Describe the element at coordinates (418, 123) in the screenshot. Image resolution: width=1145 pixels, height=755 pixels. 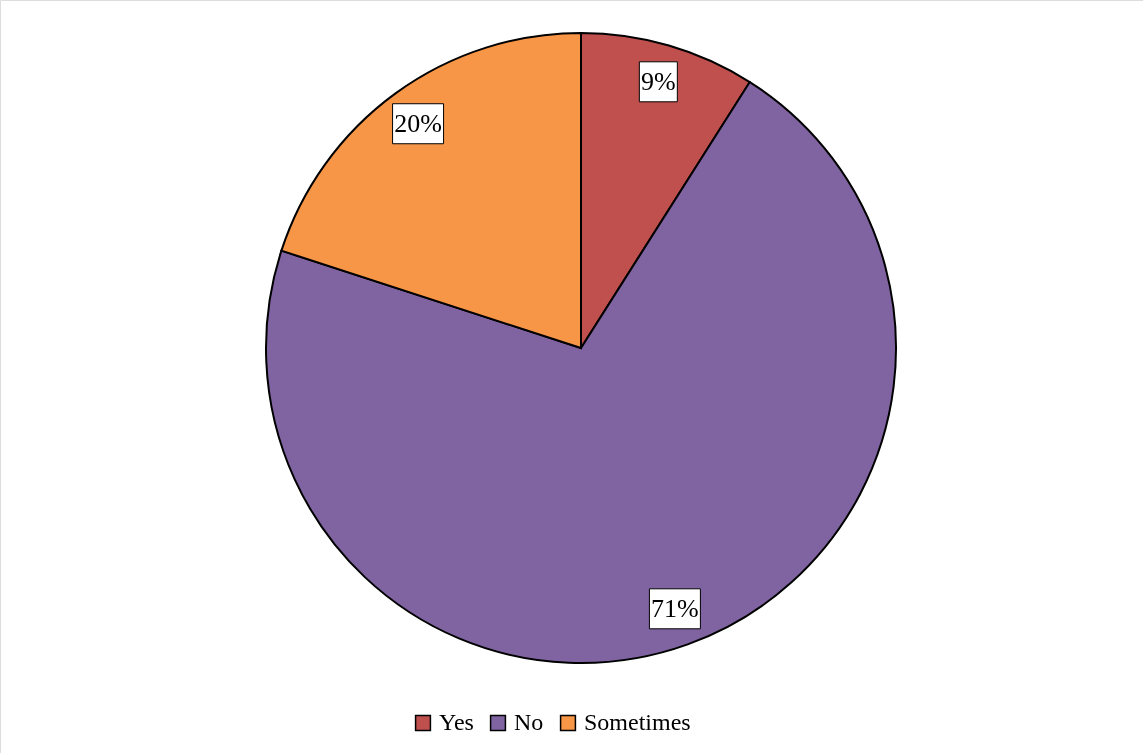
I see `data-label: 20%` at that location.